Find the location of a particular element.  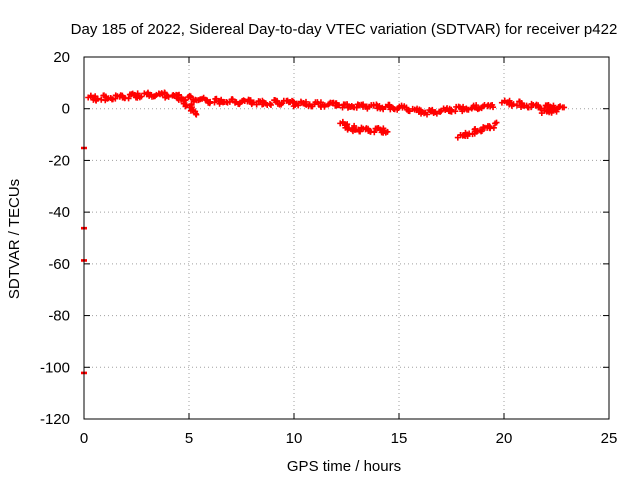

y-tick-label: 20 is located at coordinates (61, 57).